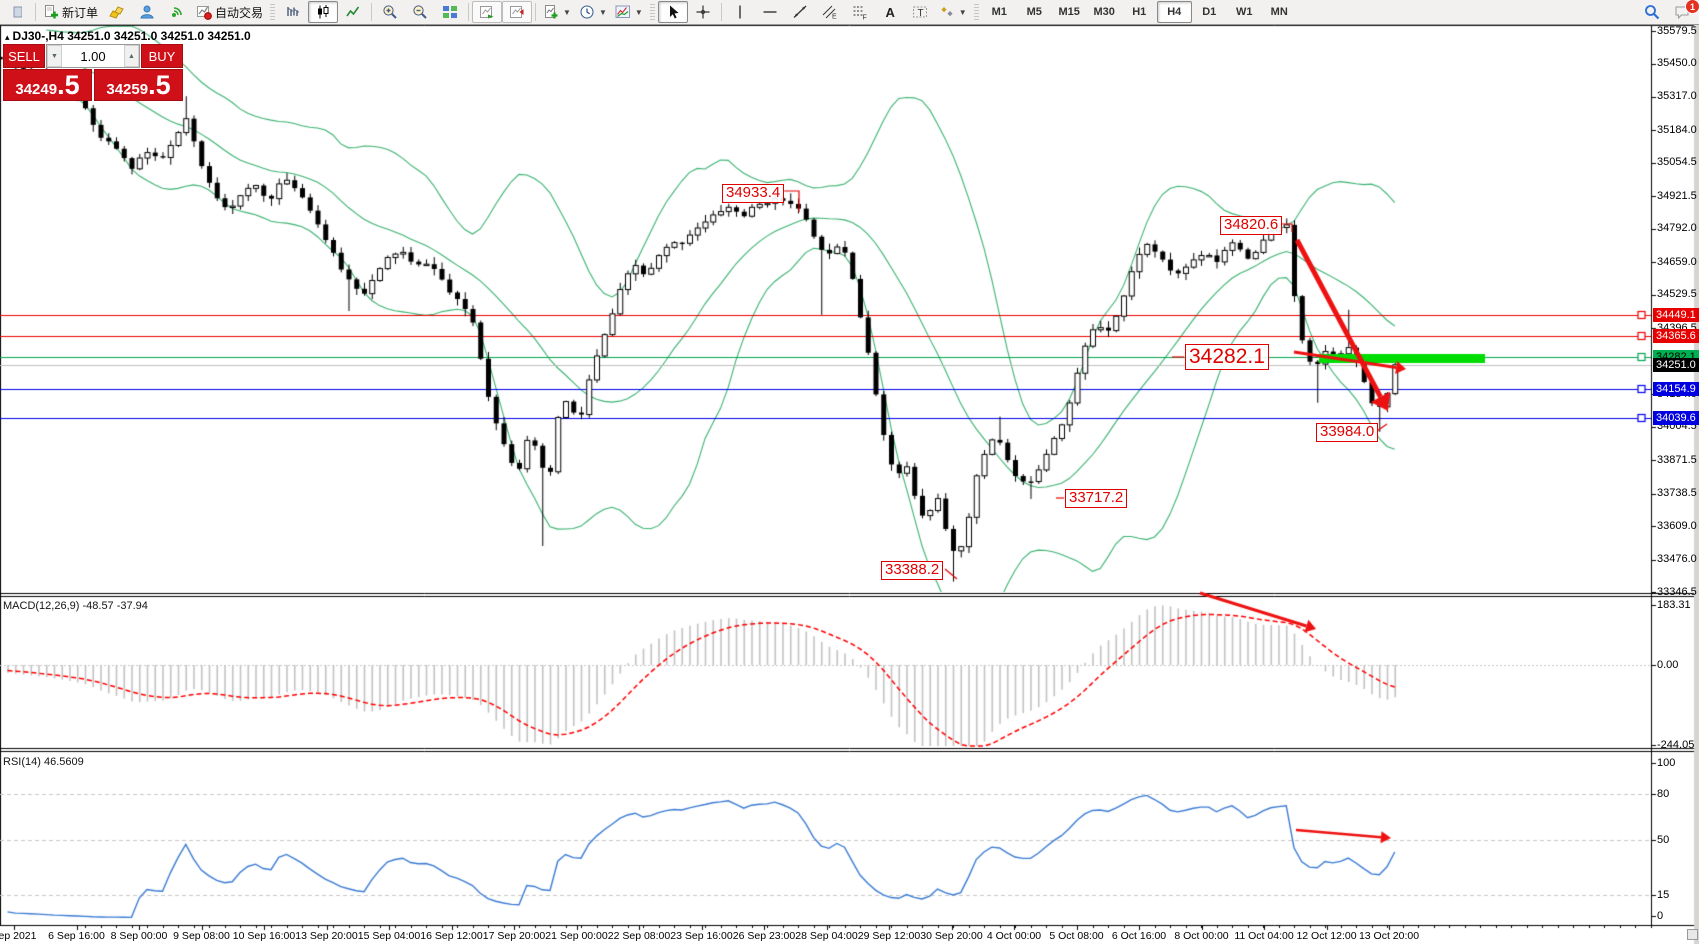 The image size is (1699, 944). What do you see at coordinates (1676, 315) in the screenshot?
I see `price-level-label: 34449.1` at bounding box center [1676, 315].